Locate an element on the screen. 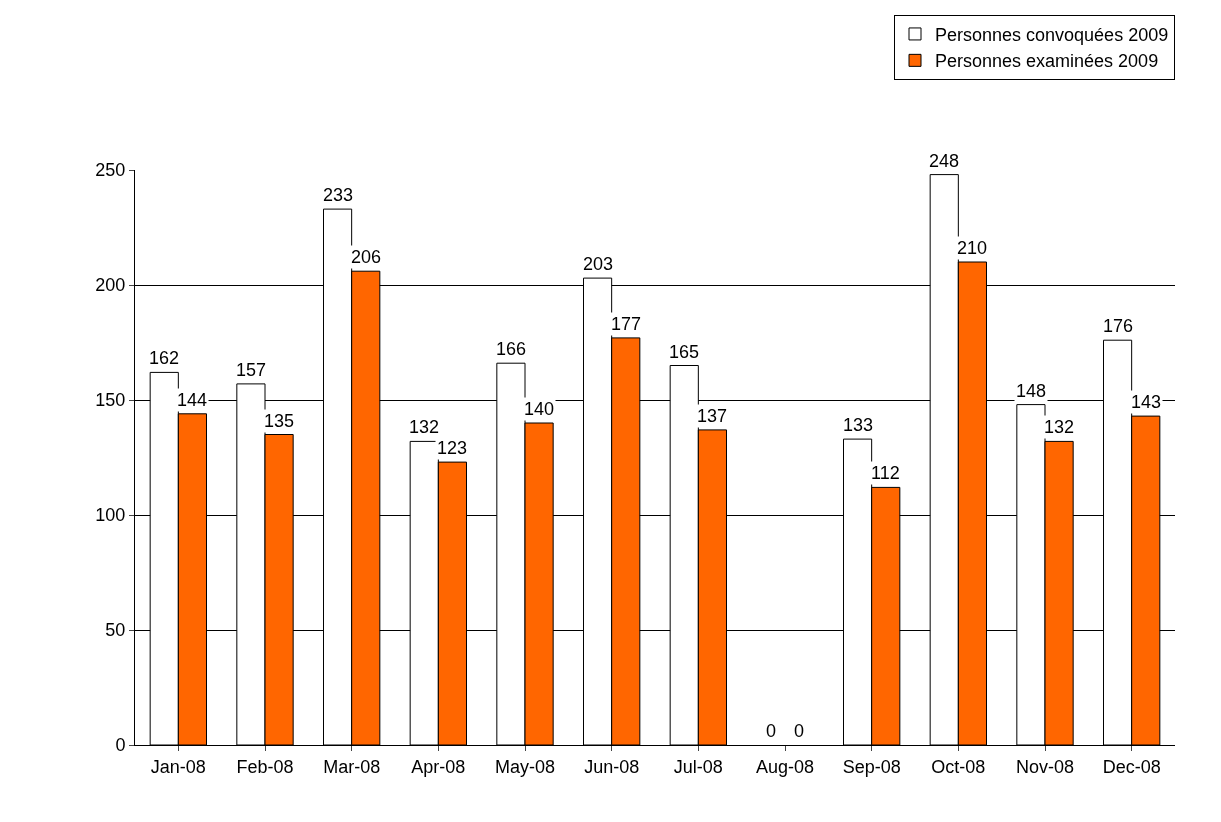 The height and width of the screenshot is (822, 1221). y-tick-label: 250 is located at coordinates (110, 170).